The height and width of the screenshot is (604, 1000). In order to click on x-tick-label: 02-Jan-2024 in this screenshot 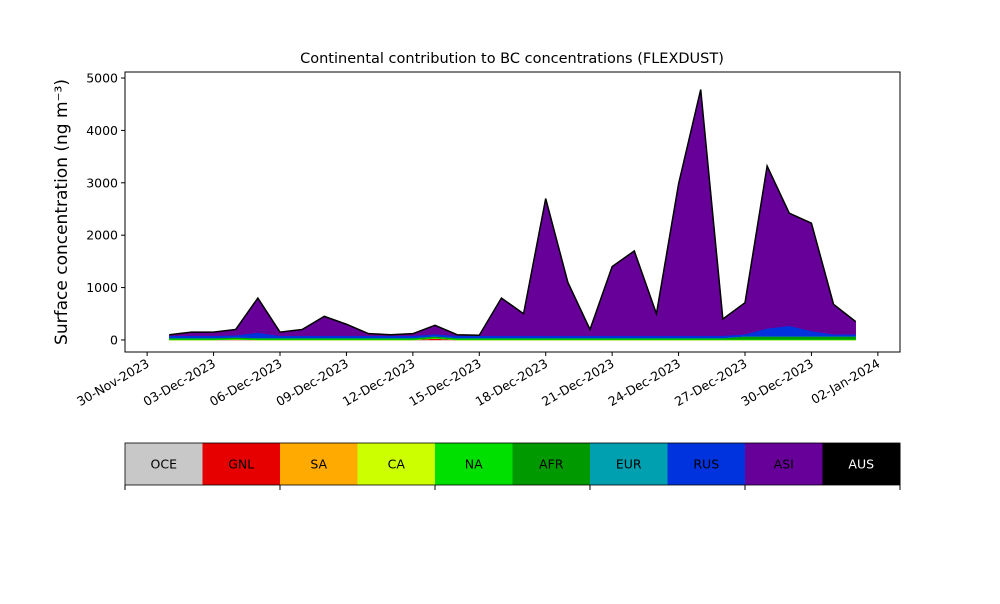, I will do `click(845, 381)`.